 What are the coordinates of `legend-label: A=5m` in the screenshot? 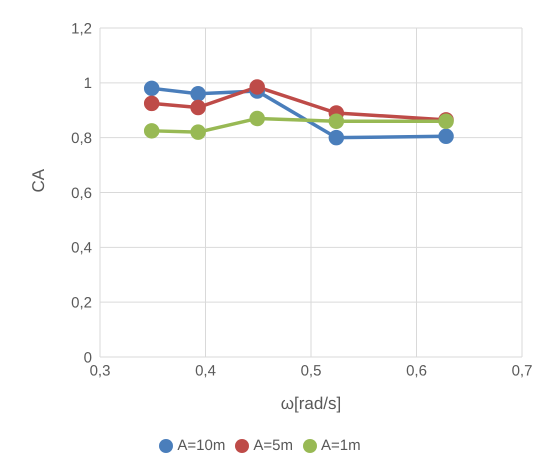 It's located at (273, 445).